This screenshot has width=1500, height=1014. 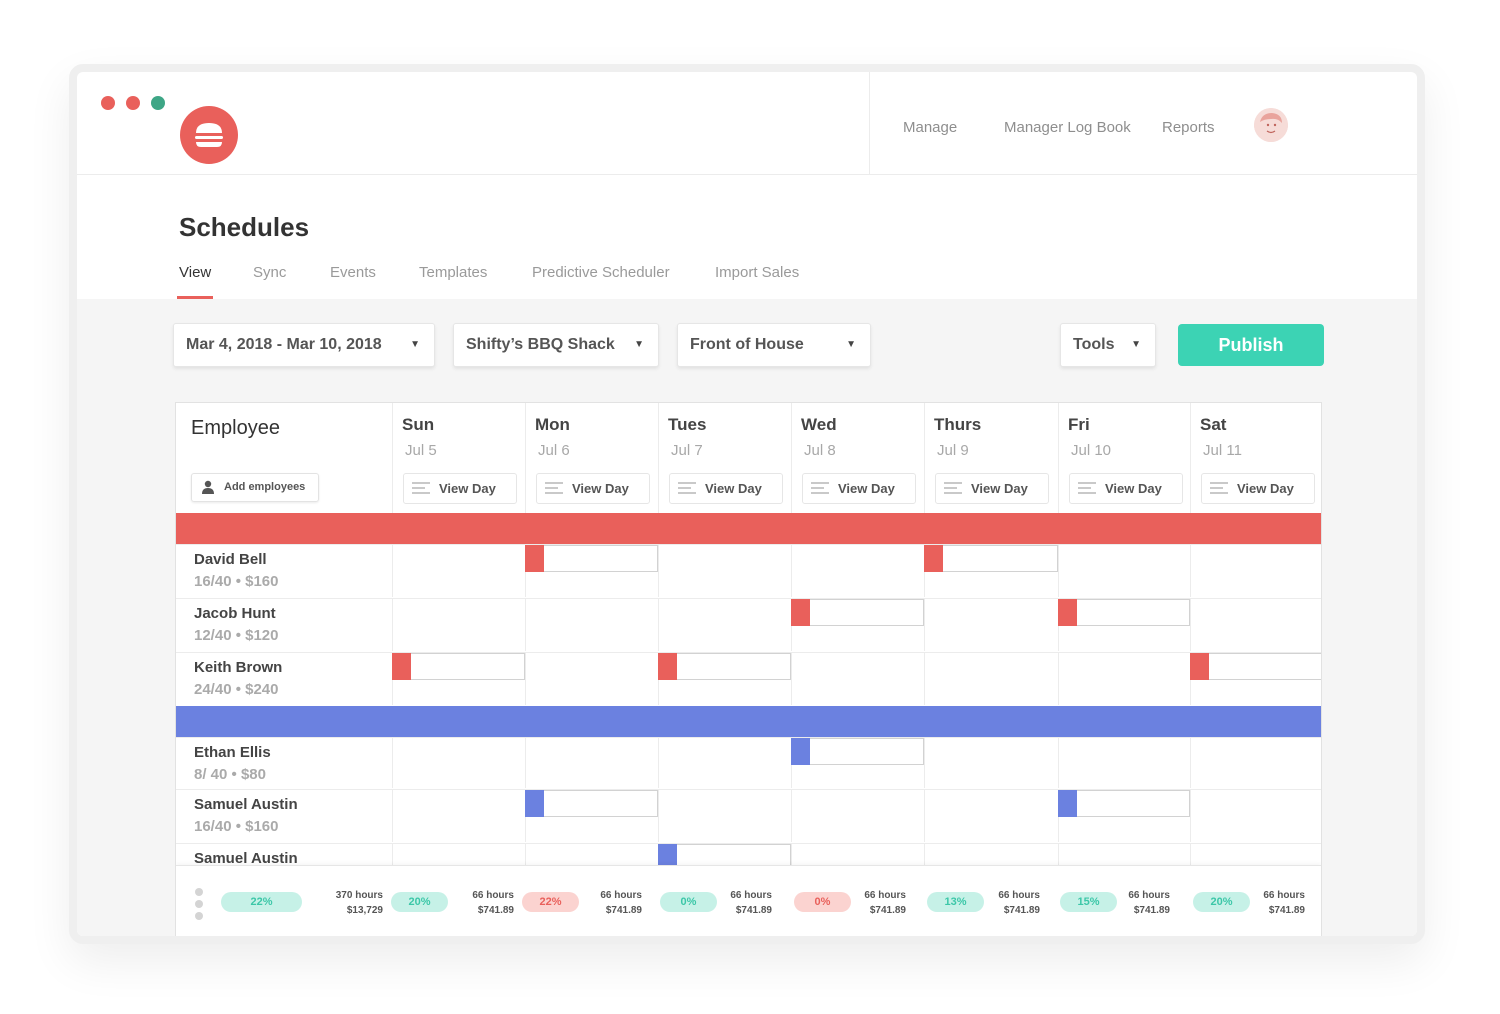 What do you see at coordinates (255, 487) in the screenshot?
I see `add-employees-button: Add employees` at bounding box center [255, 487].